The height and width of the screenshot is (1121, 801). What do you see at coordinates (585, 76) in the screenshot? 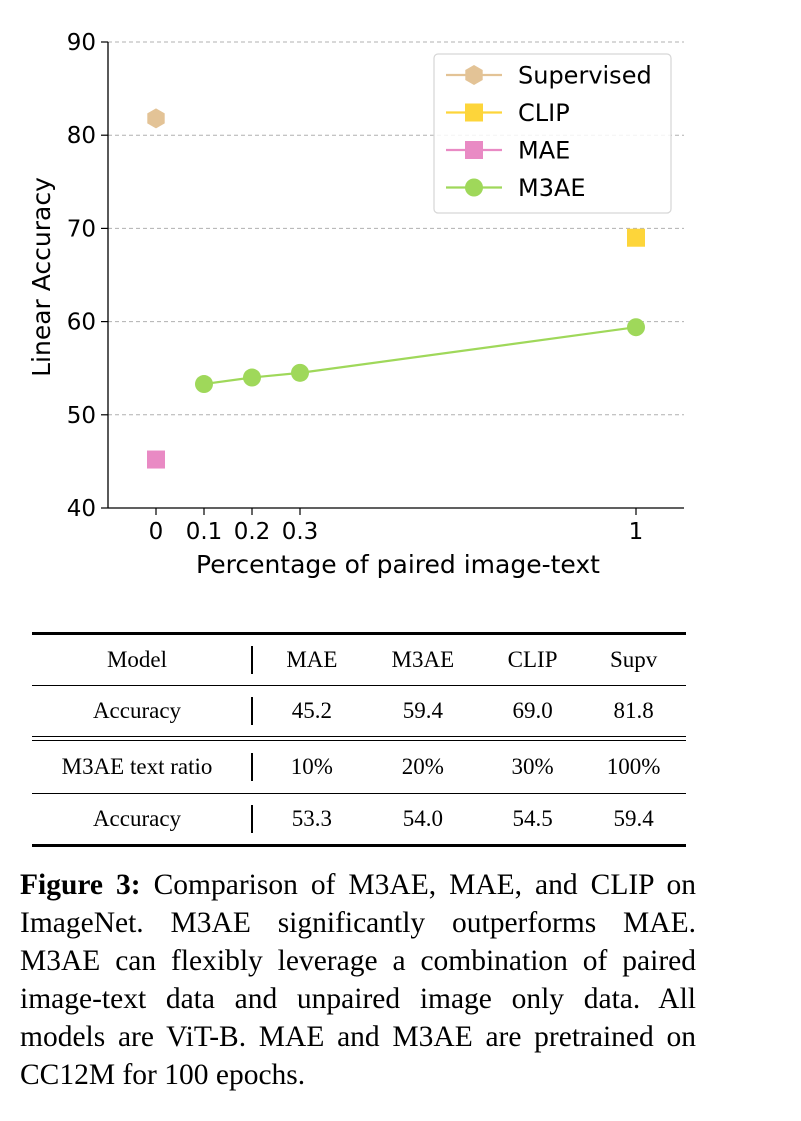
I see `legend-label-supervised: Supervised` at bounding box center [585, 76].